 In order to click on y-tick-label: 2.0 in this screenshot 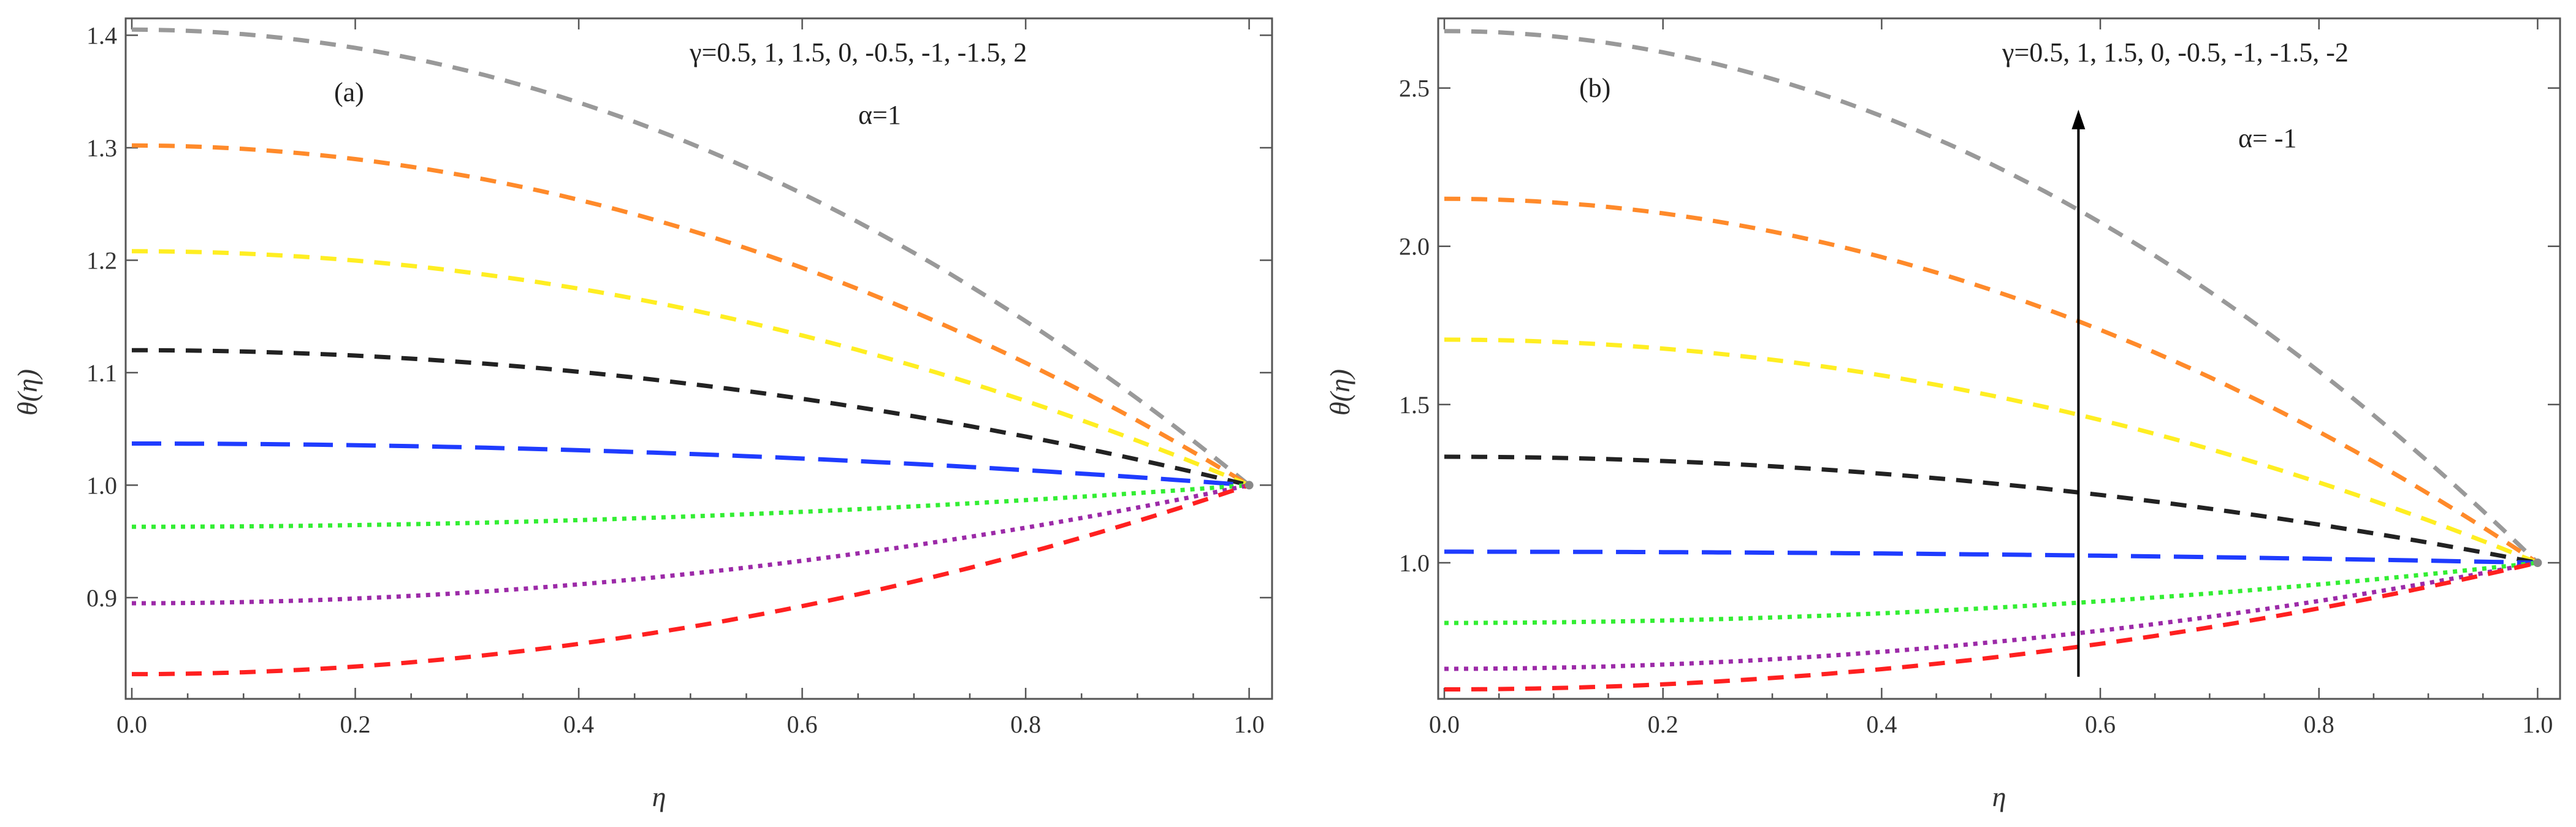, I will do `click(1414, 247)`.